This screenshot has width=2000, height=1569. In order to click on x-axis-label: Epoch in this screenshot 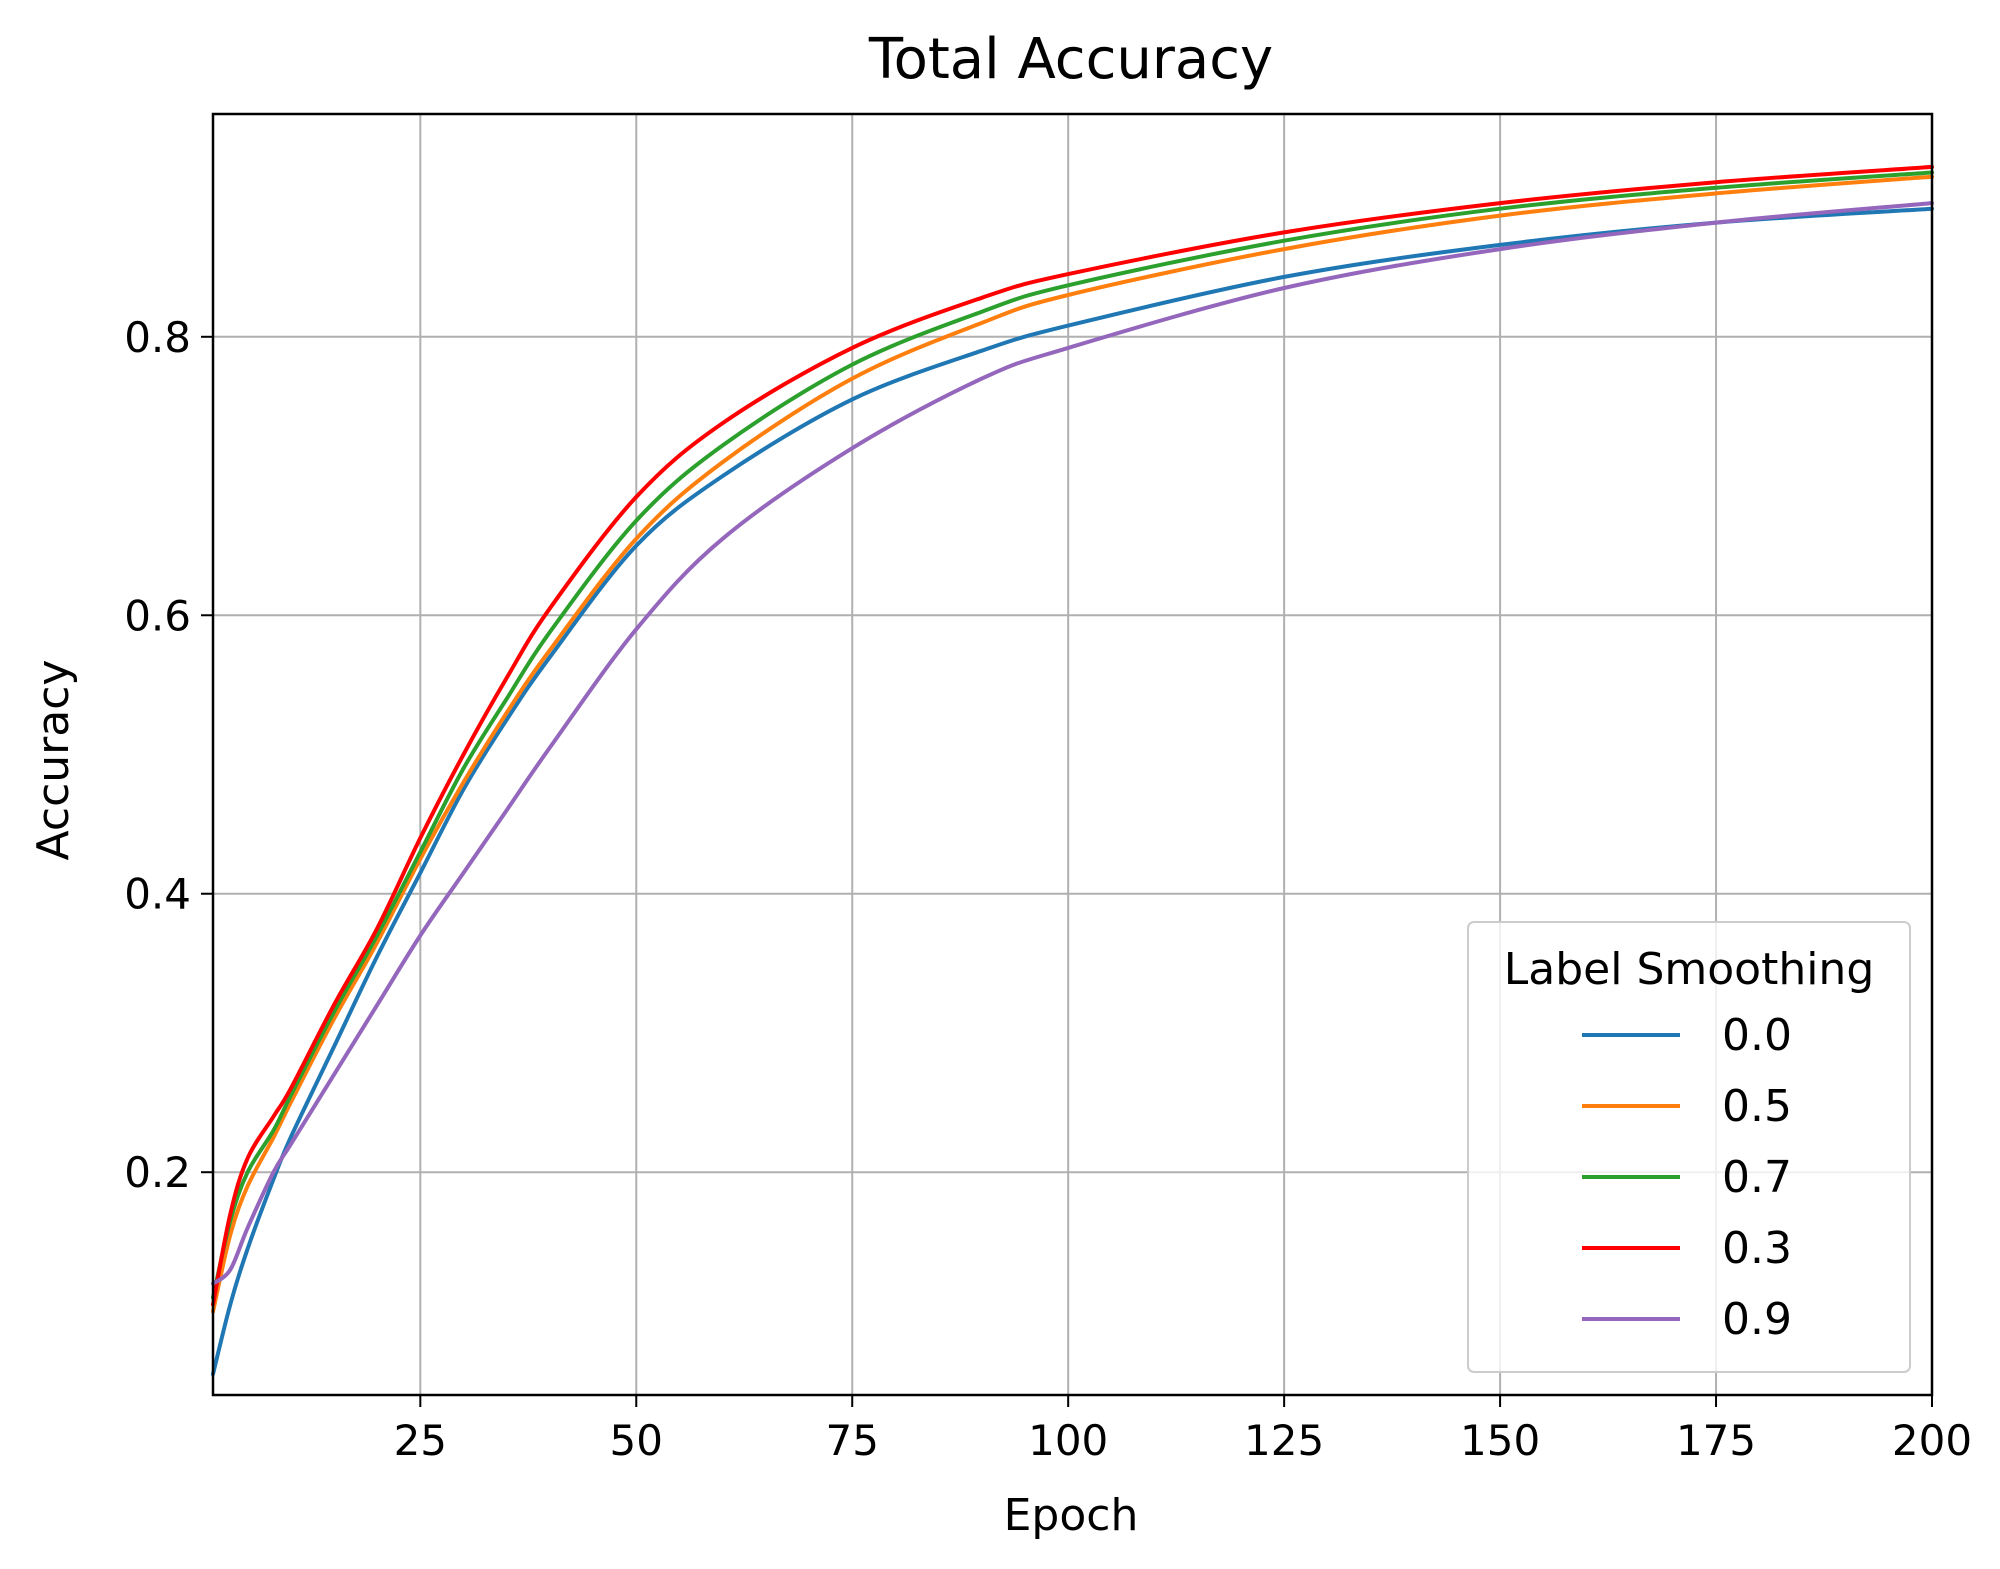, I will do `click(1071, 1515)`.